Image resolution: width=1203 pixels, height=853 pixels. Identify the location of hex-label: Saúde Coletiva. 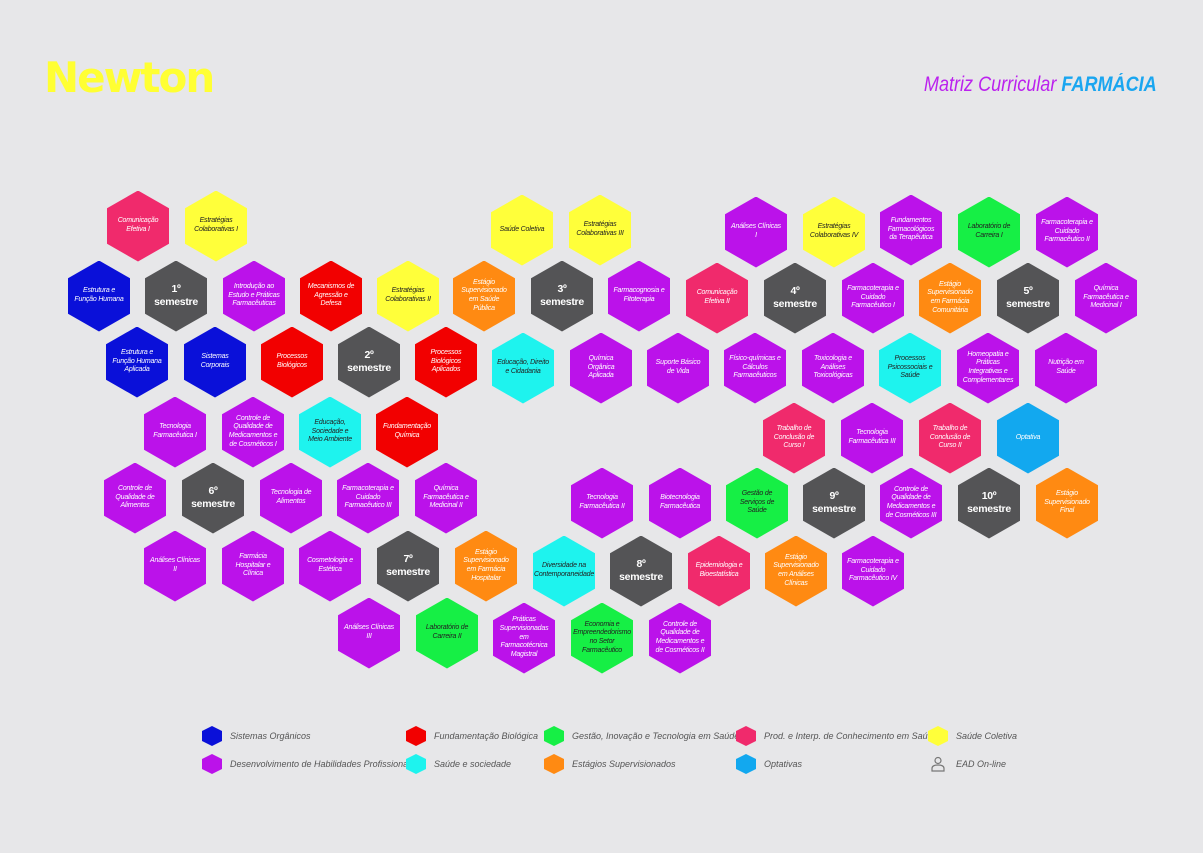
(522, 229).